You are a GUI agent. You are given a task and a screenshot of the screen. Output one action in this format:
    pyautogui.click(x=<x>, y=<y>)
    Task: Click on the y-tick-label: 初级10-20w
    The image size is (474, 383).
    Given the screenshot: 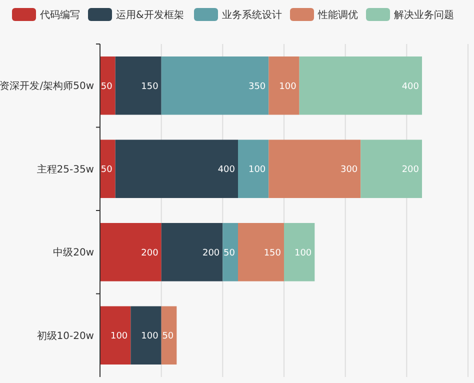 What is the action you would take?
    pyautogui.click(x=65, y=336)
    